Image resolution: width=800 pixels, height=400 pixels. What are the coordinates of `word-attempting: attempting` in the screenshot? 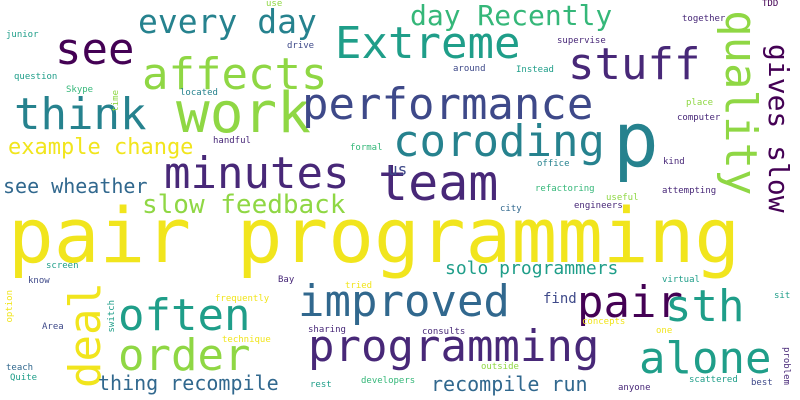 It's located at (689, 191).